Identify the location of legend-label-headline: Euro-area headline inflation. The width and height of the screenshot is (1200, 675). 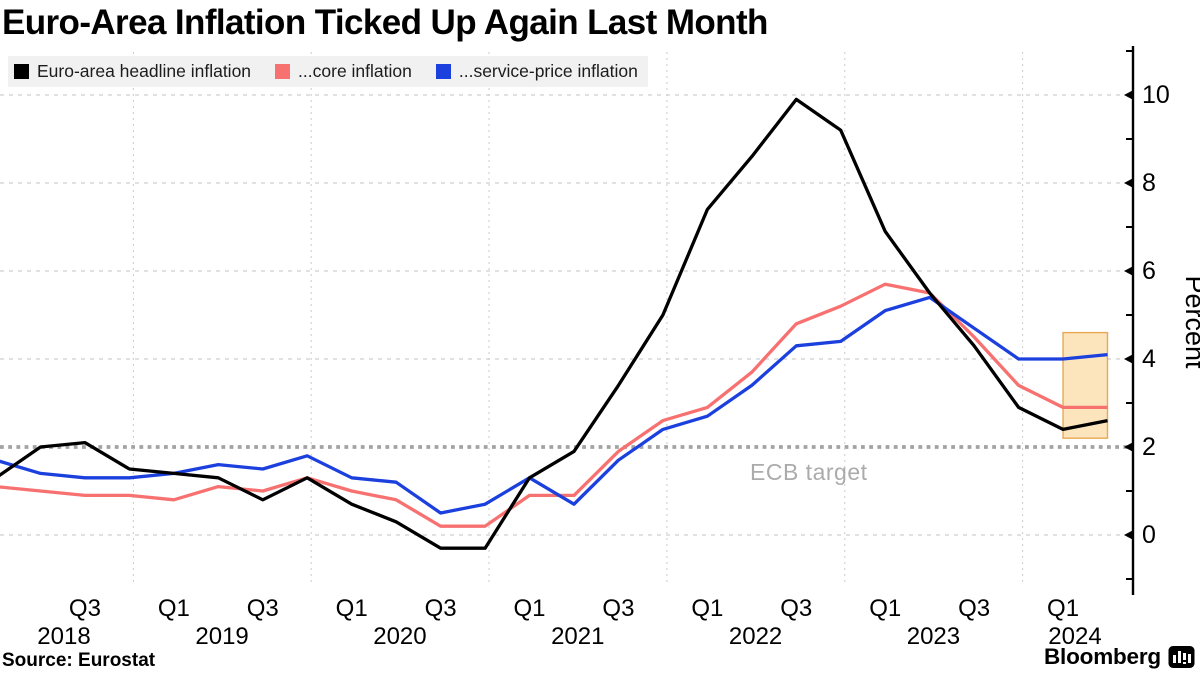
(144, 71).